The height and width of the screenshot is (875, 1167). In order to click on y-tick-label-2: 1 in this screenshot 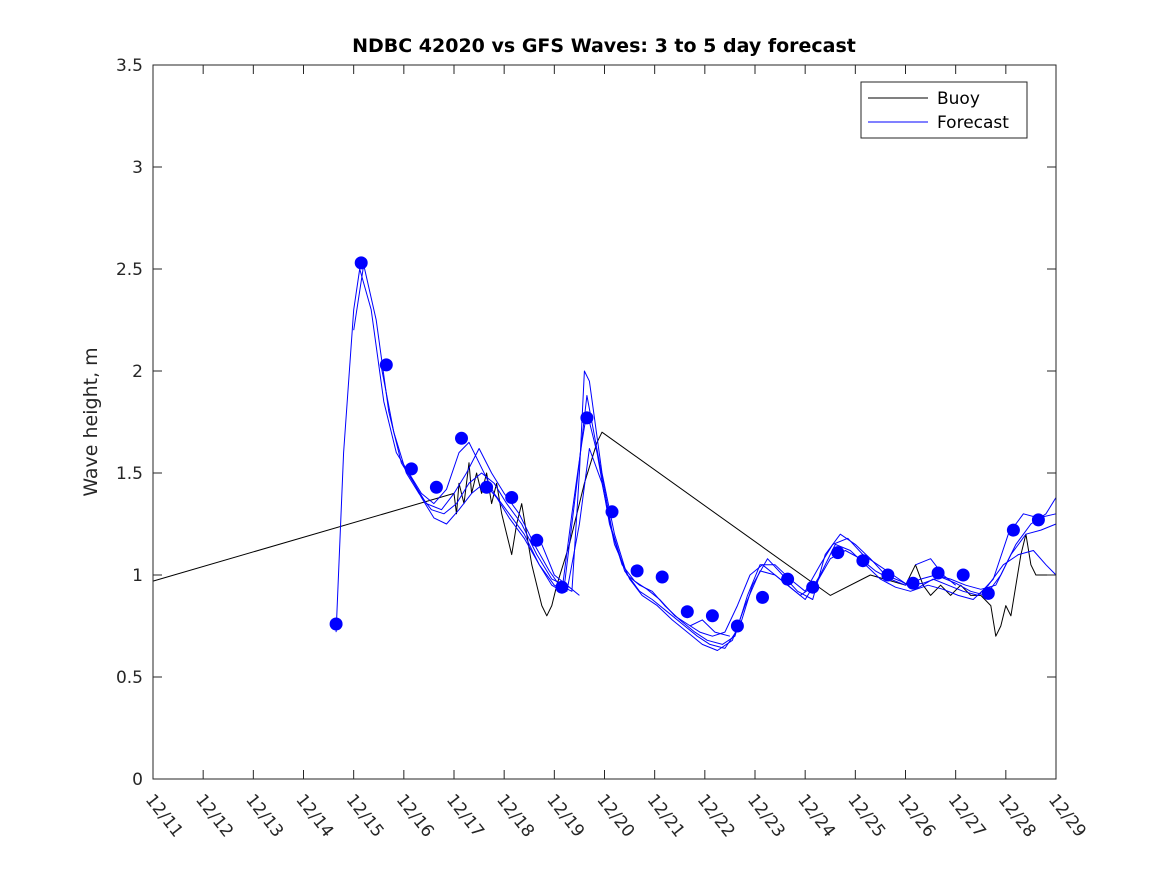, I will do `click(137, 576)`.